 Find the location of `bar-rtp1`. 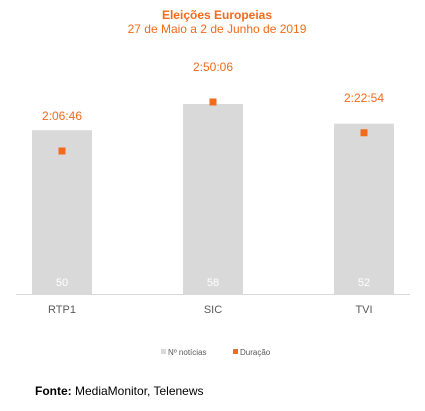

bar-rtp1 is located at coordinates (62, 212).